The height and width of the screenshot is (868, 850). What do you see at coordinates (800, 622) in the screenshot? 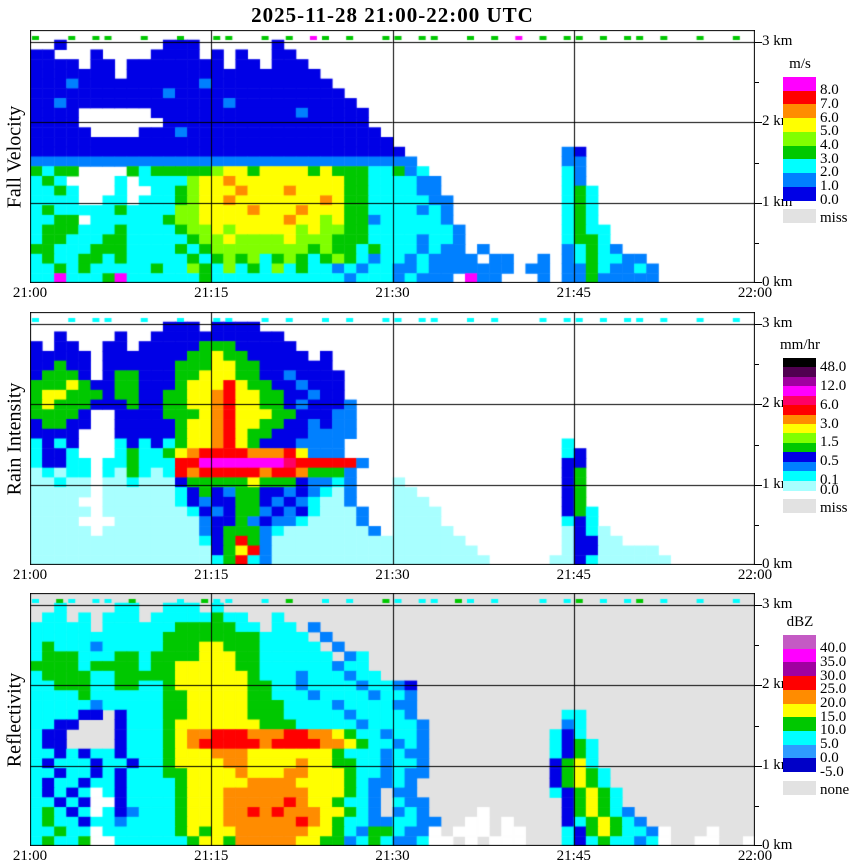
I see `legend-title-reflectivity: dBZ` at bounding box center [800, 622].